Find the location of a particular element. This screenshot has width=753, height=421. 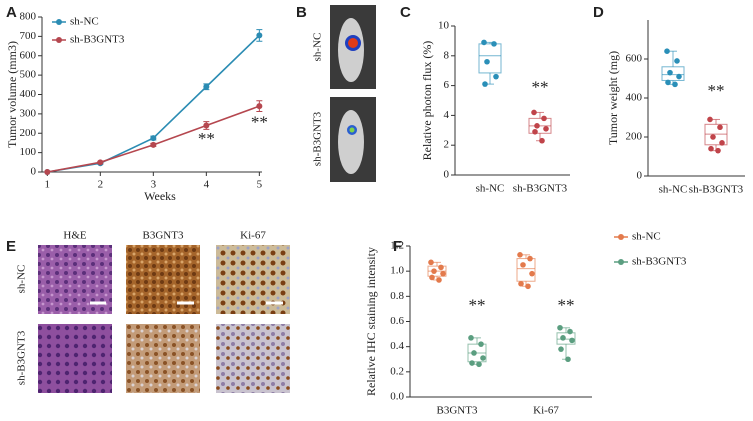

bioluminescence-images is located at coordinates (353, 93).